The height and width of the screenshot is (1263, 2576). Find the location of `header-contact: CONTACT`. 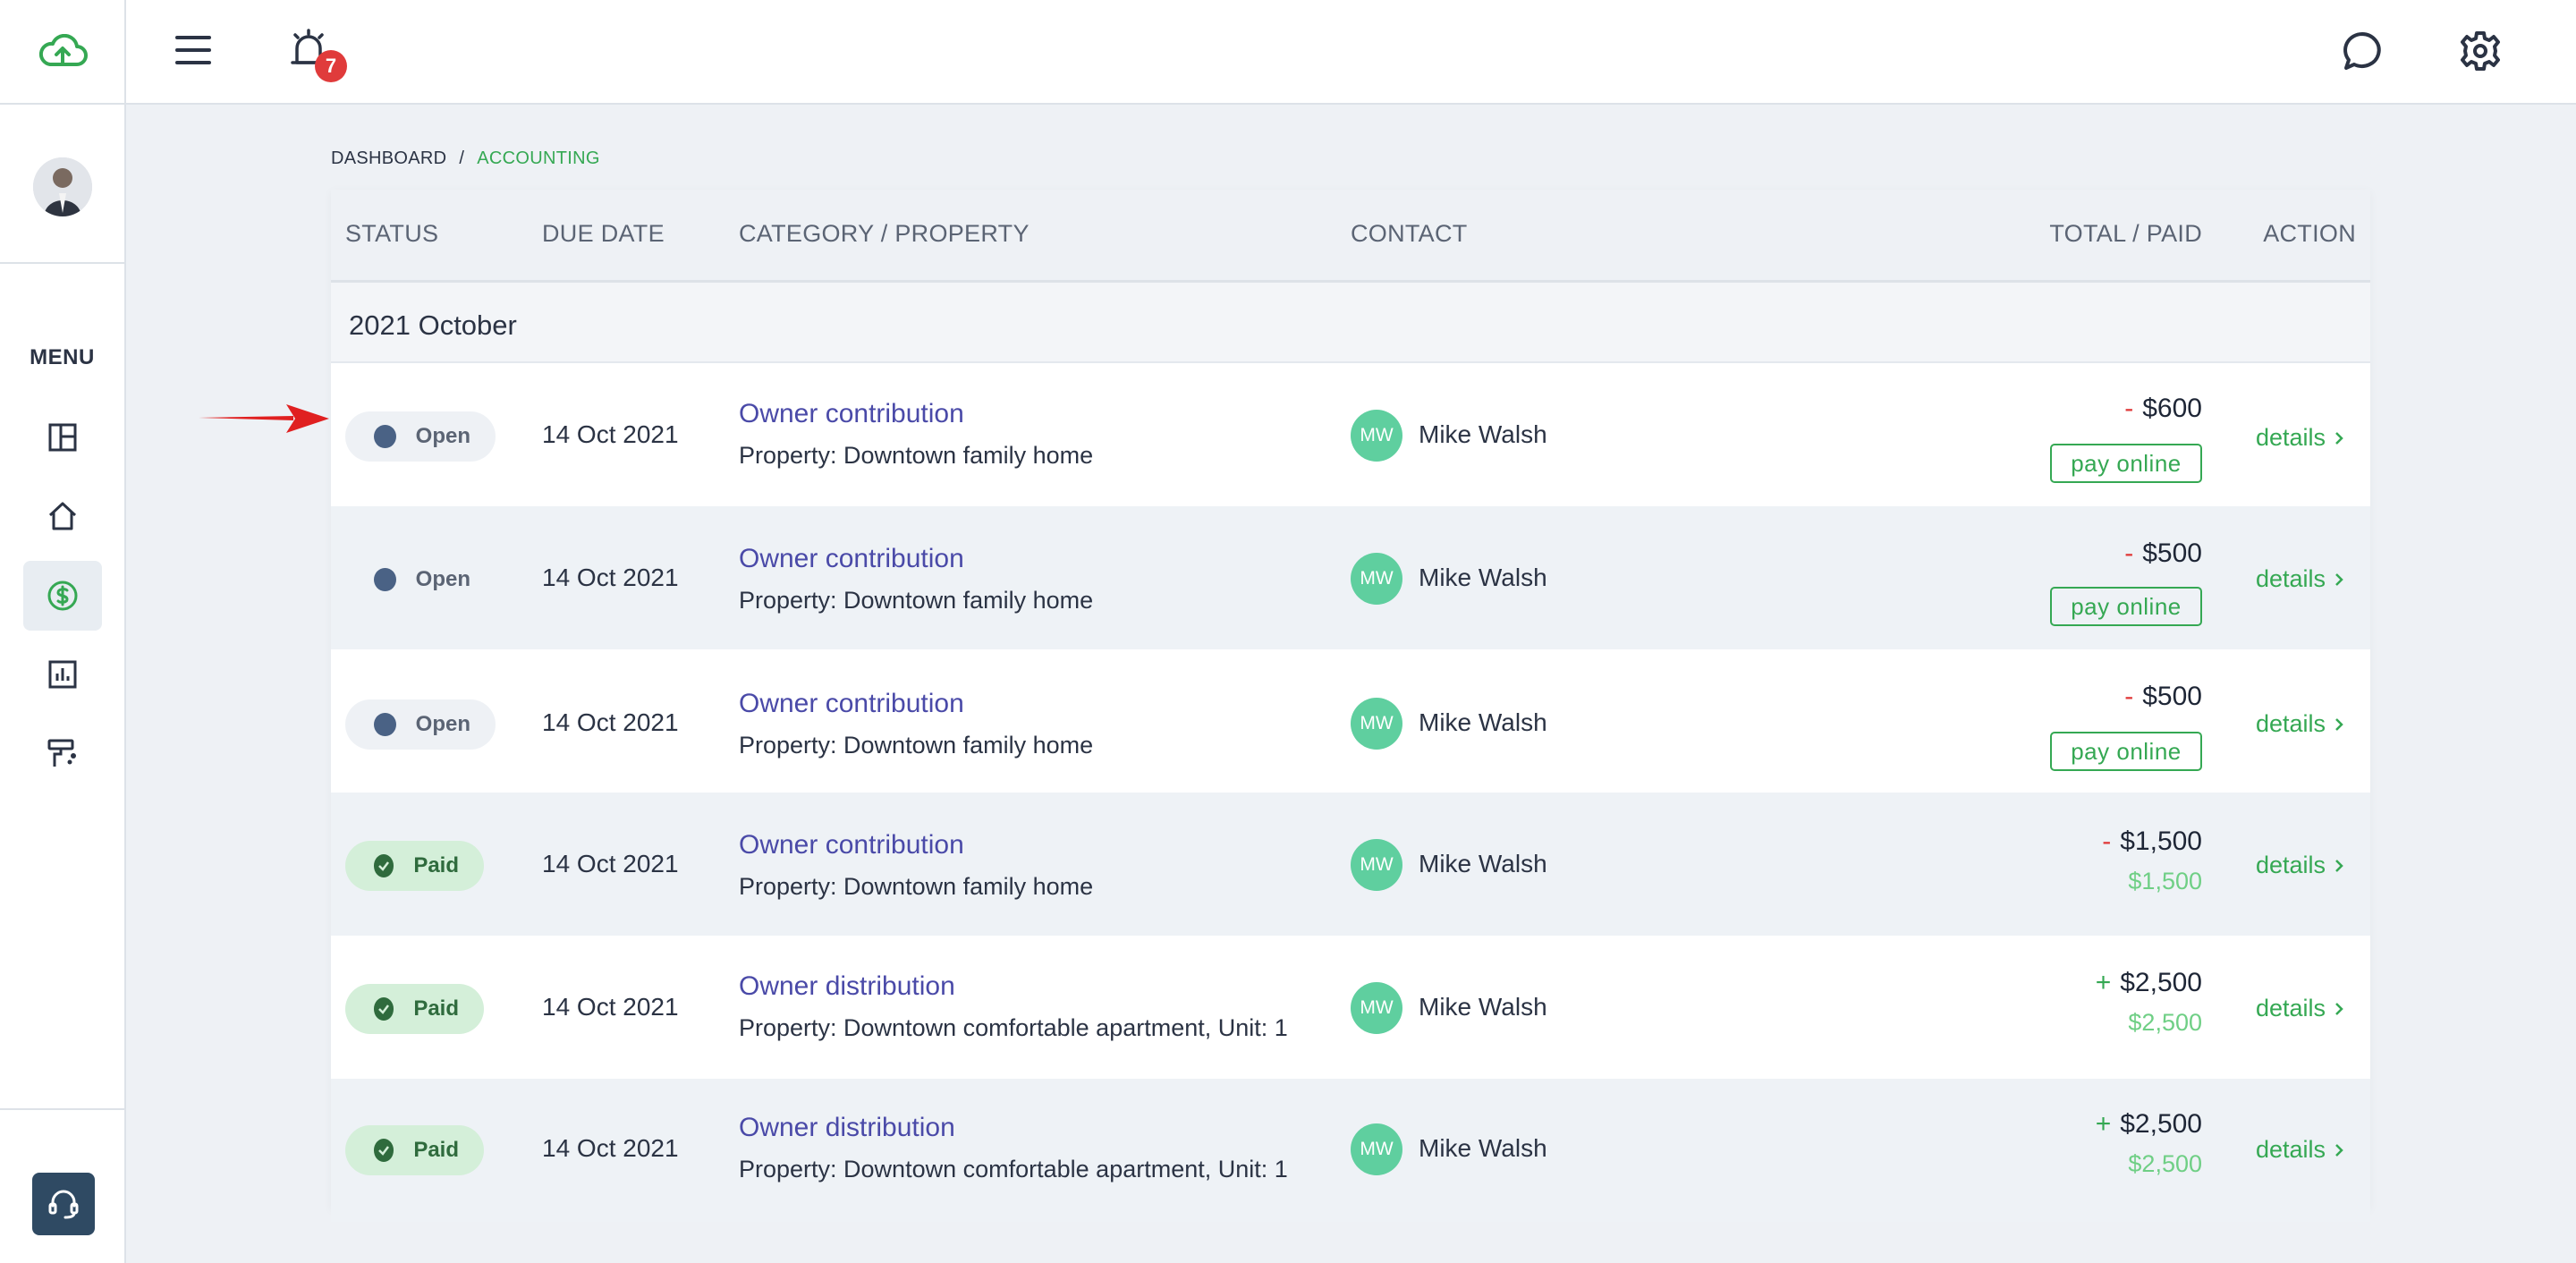

header-contact: CONTACT is located at coordinates (1409, 234).